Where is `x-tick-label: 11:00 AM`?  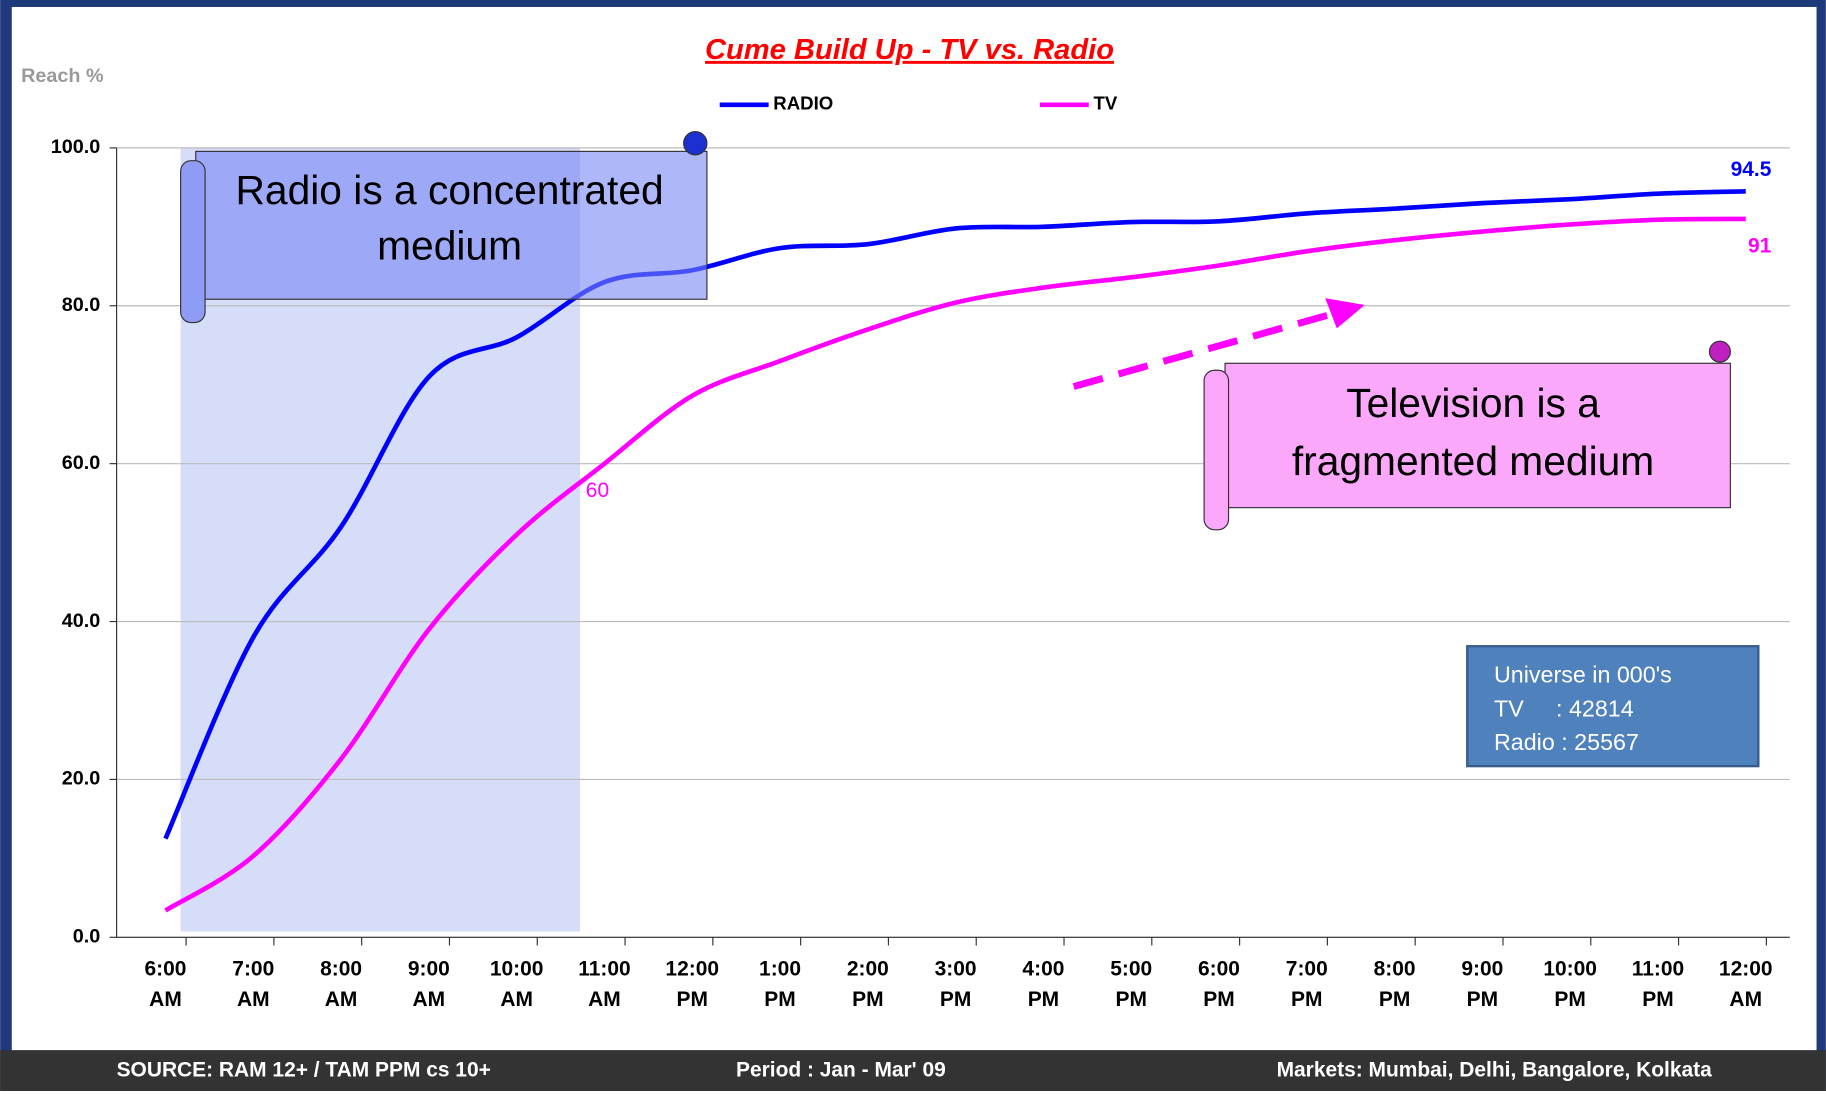 x-tick-label: 11:00 AM is located at coordinates (604, 984).